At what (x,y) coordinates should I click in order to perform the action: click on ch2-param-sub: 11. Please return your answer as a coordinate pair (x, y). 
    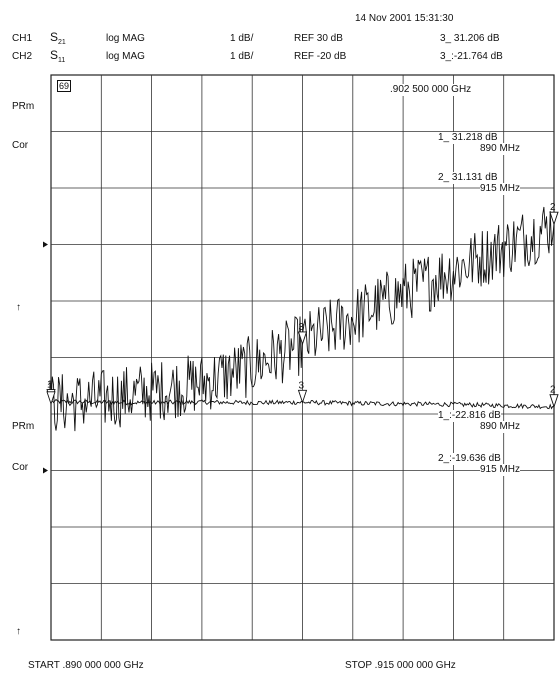
    Looking at the image, I should click on (62, 60).